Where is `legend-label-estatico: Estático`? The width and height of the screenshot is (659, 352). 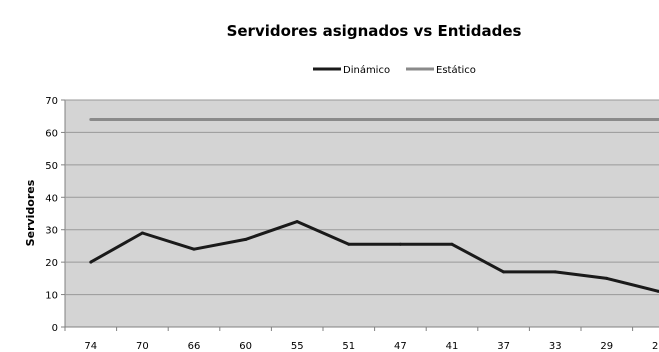
legend-label-estatico: Estático is located at coordinates (456, 70).